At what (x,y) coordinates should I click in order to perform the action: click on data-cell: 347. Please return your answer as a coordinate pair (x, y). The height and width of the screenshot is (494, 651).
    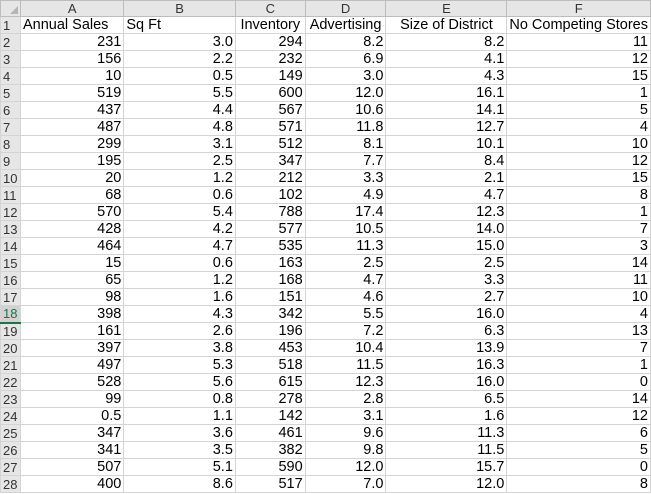
    Looking at the image, I should click on (270, 161).